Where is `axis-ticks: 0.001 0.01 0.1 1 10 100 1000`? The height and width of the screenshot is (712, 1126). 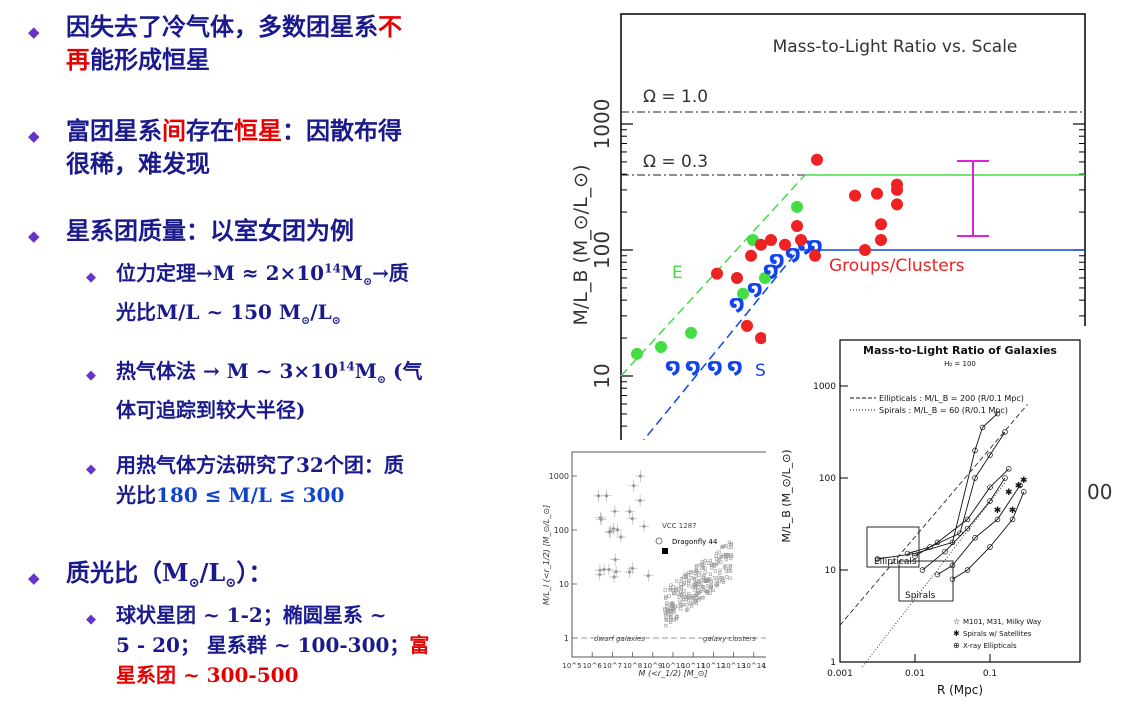
axis-ticks: 0.001 0.01 0.1 1 10 100 1000 is located at coordinates (905, 530).